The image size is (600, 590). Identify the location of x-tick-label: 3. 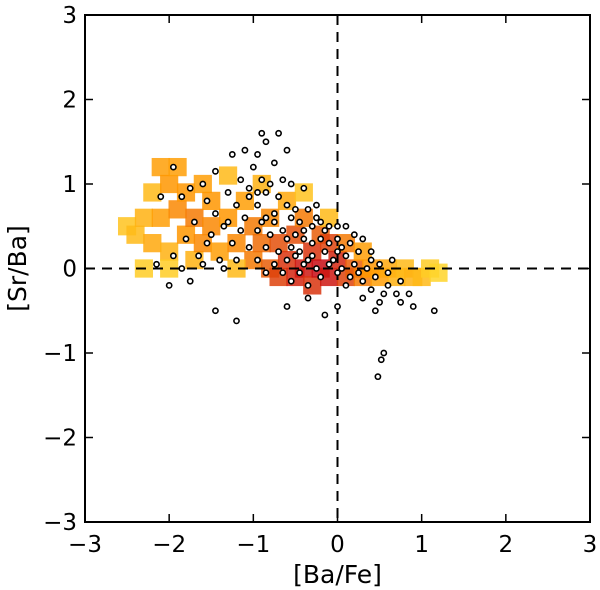
(590, 545).